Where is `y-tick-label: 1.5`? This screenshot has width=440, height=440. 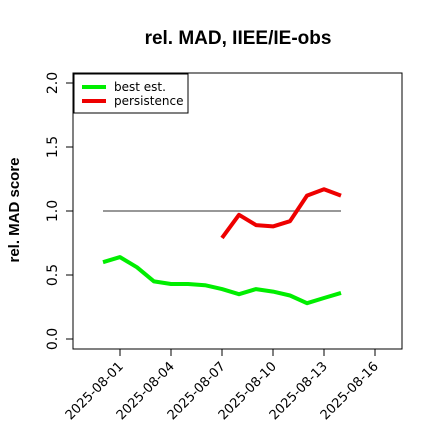
y-tick-label: 1.5 is located at coordinates (53, 147).